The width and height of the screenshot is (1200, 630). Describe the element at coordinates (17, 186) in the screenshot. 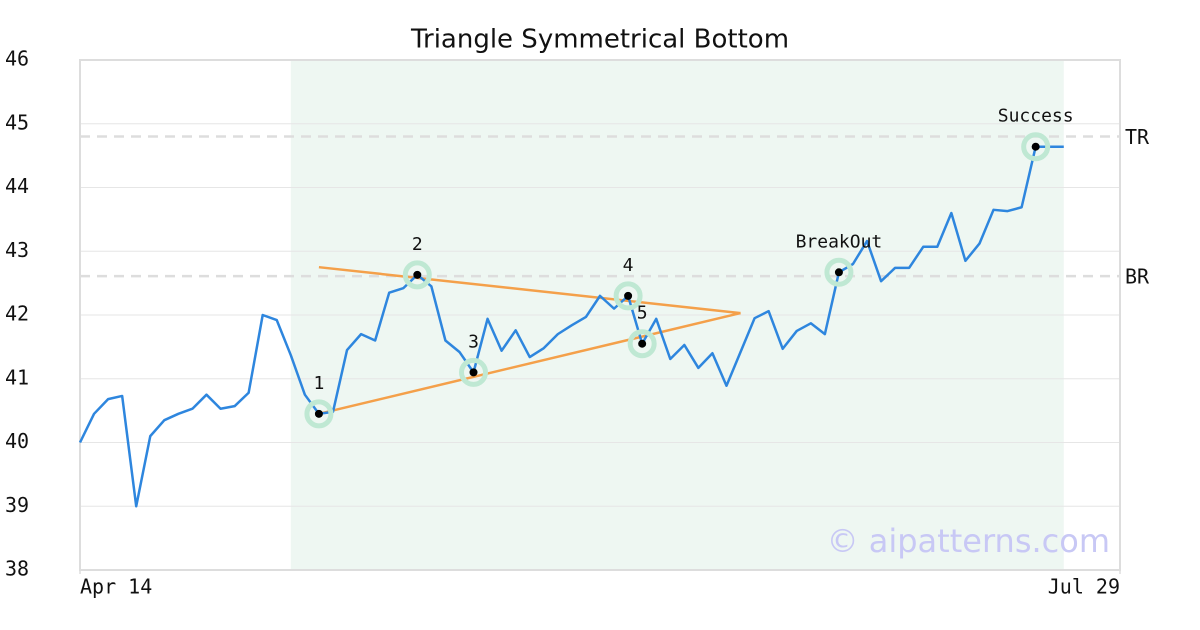

I see `y-tick-label: 44` at that location.